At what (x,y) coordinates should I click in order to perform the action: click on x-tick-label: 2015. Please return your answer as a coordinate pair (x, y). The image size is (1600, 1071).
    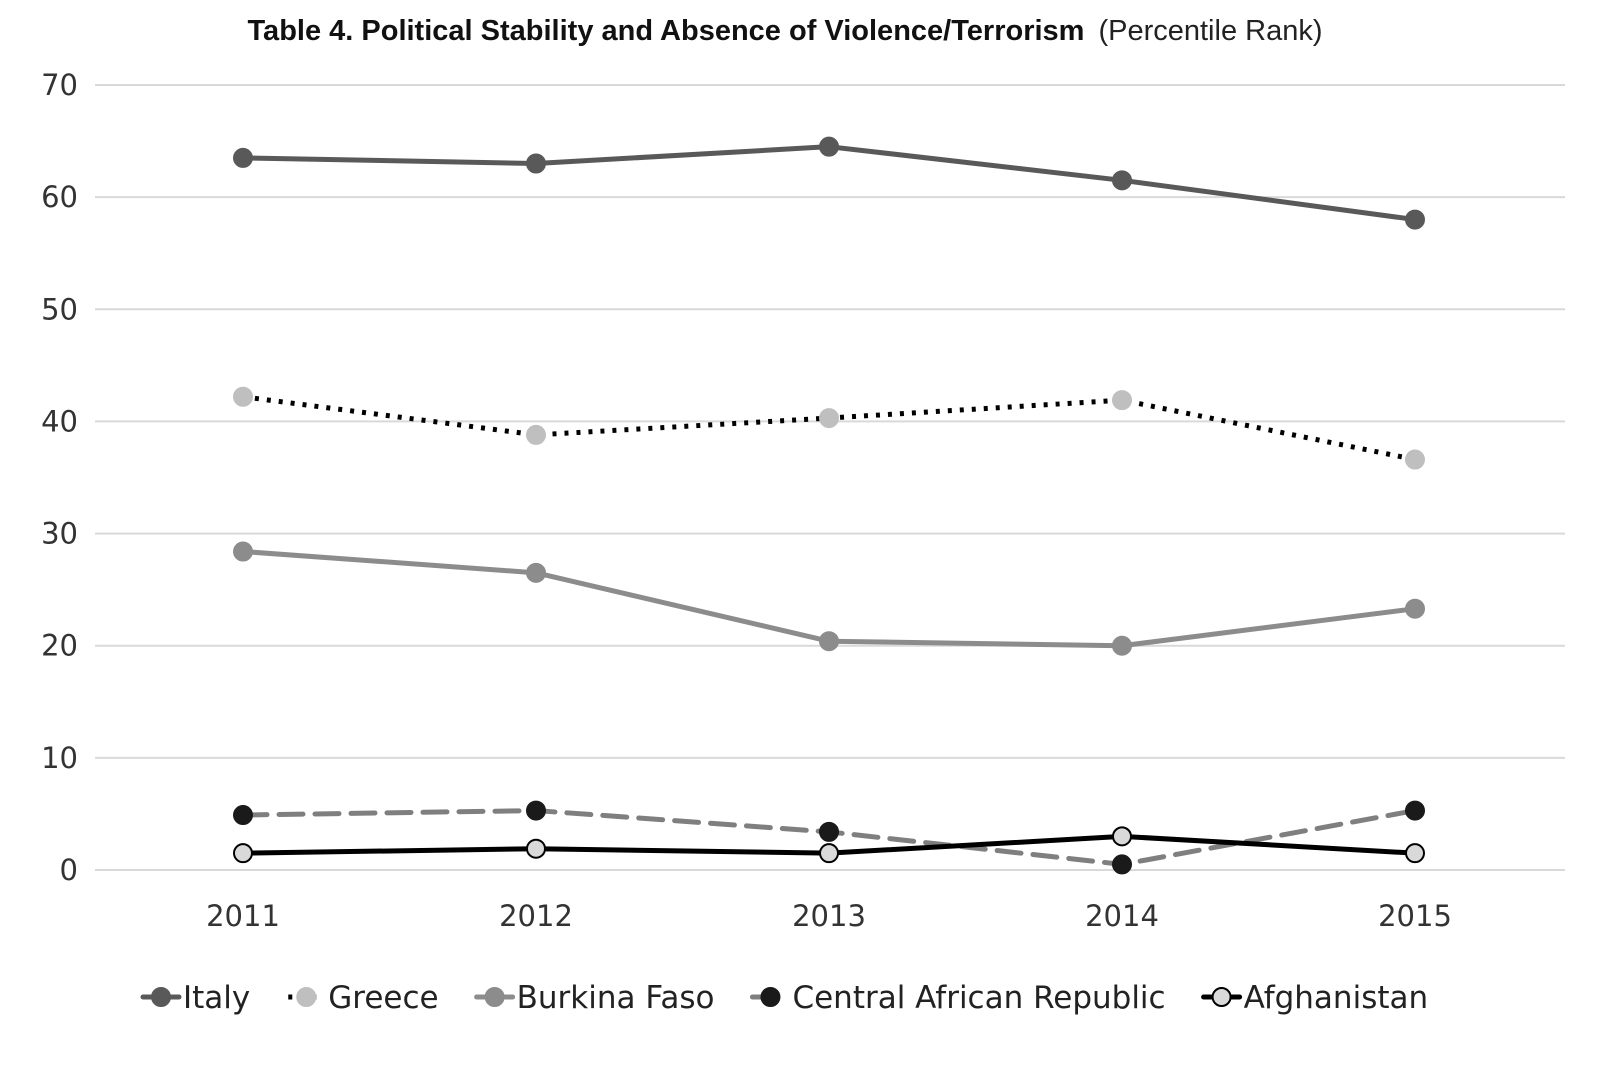
    Looking at the image, I should click on (1415, 916).